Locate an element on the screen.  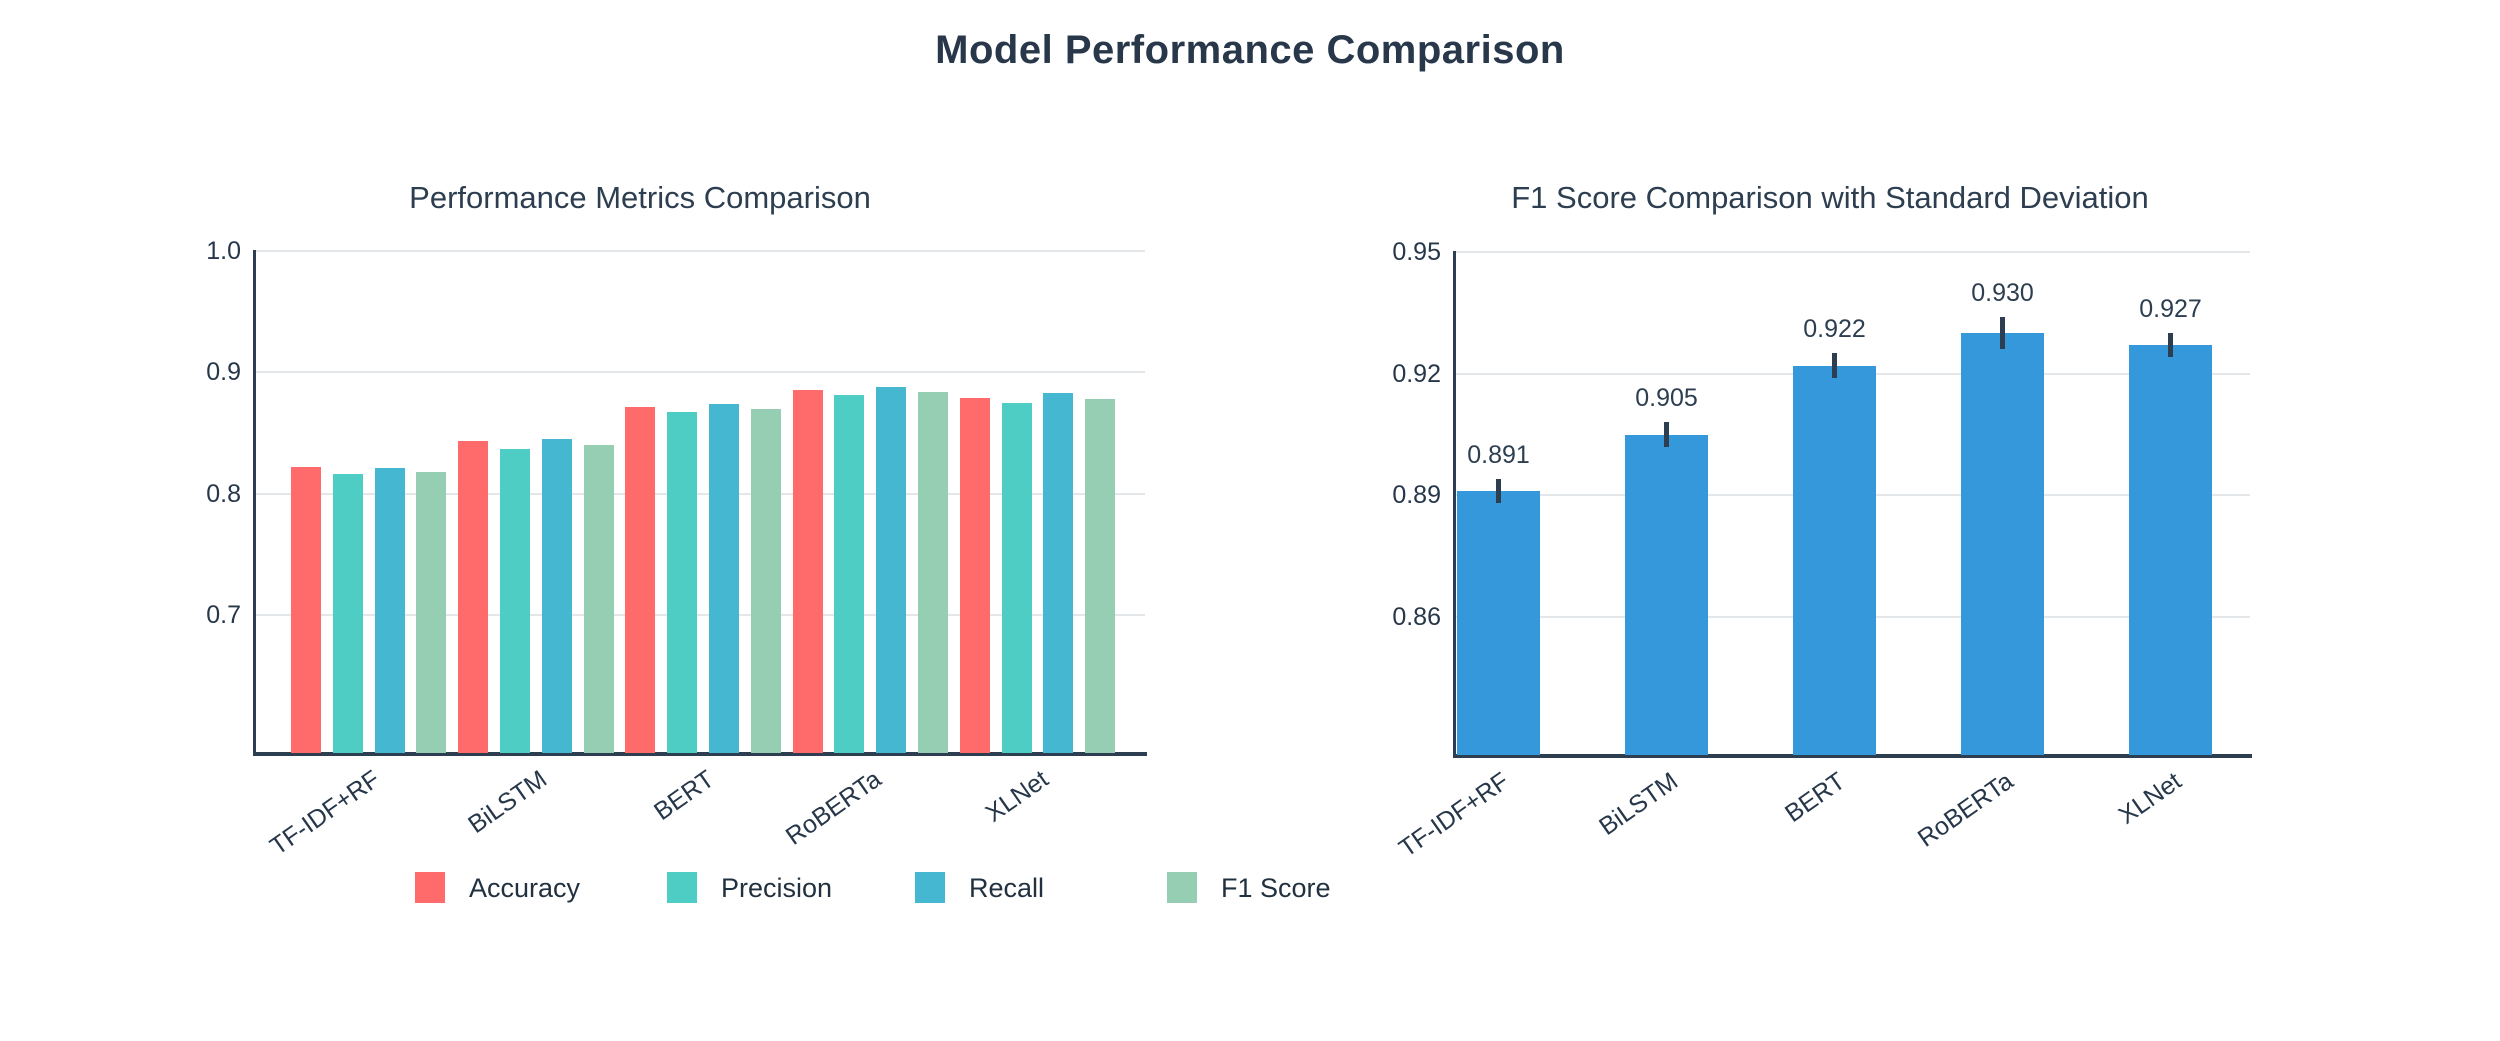
error-bar-xlnet is located at coordinates (2170, 345).